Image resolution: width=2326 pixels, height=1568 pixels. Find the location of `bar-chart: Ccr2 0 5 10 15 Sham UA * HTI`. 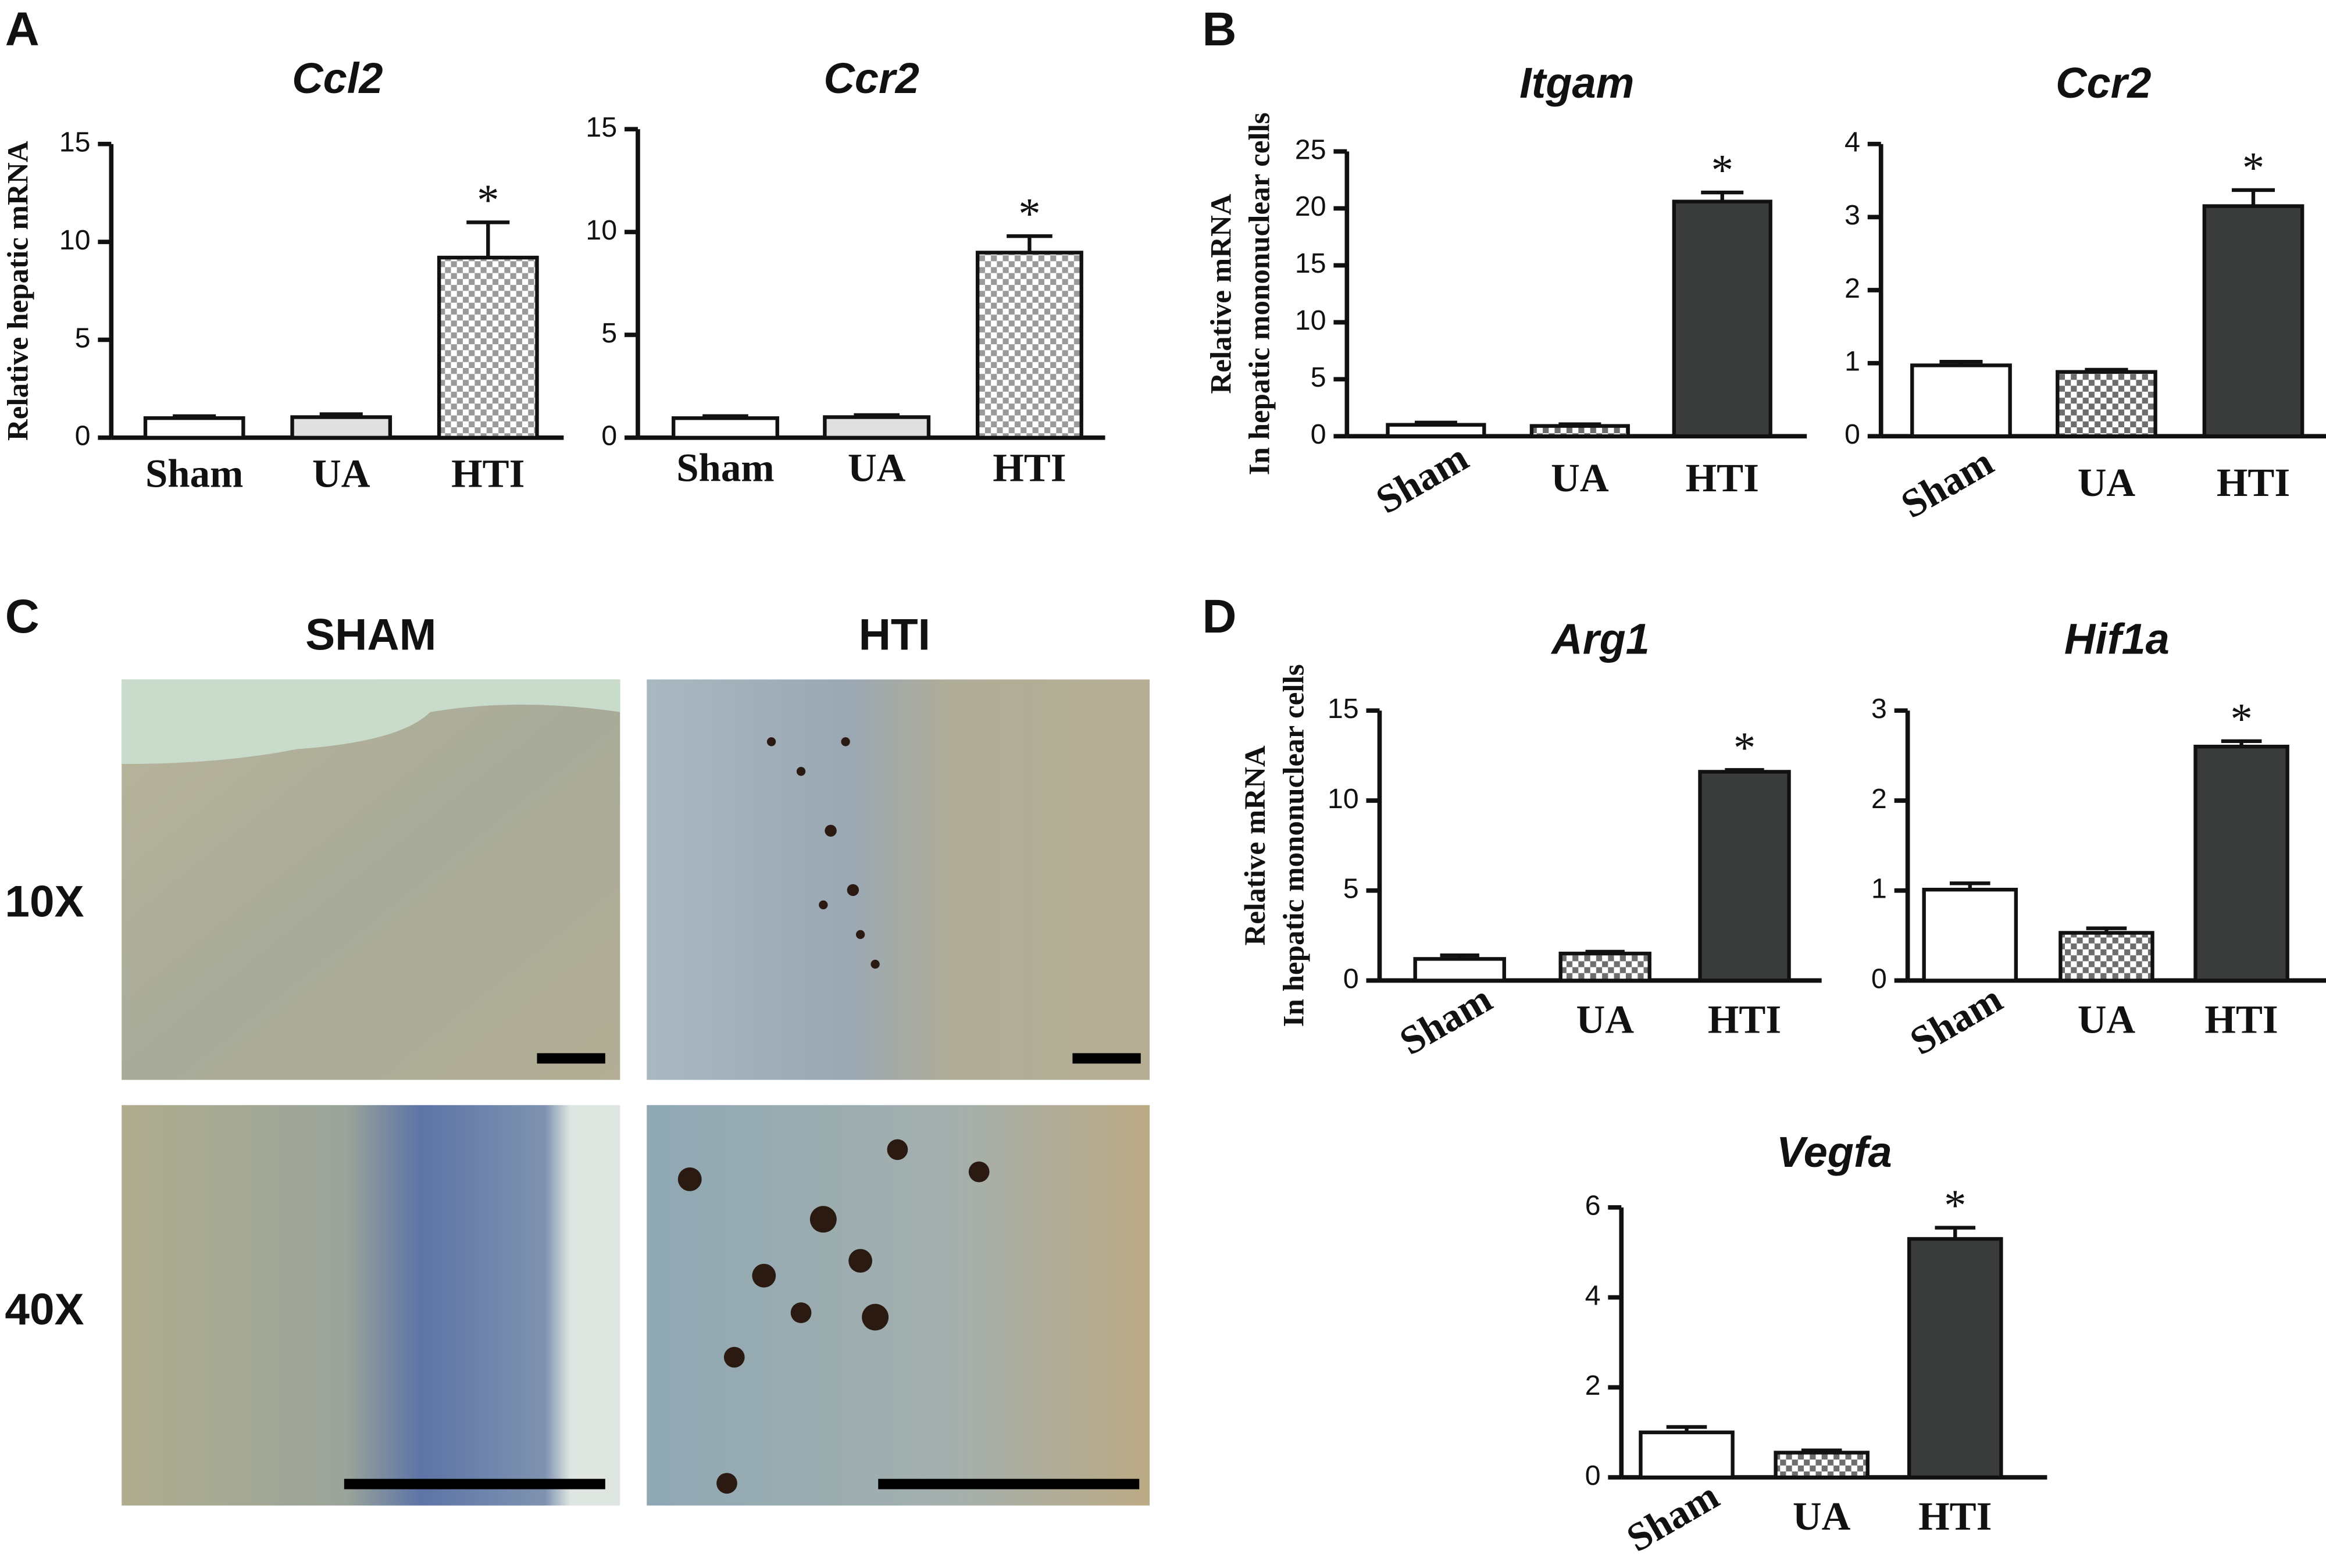

bar-chart: Ccr2 0 5 10 15 Sham UA * HTI is located at coordinates (845, 272).